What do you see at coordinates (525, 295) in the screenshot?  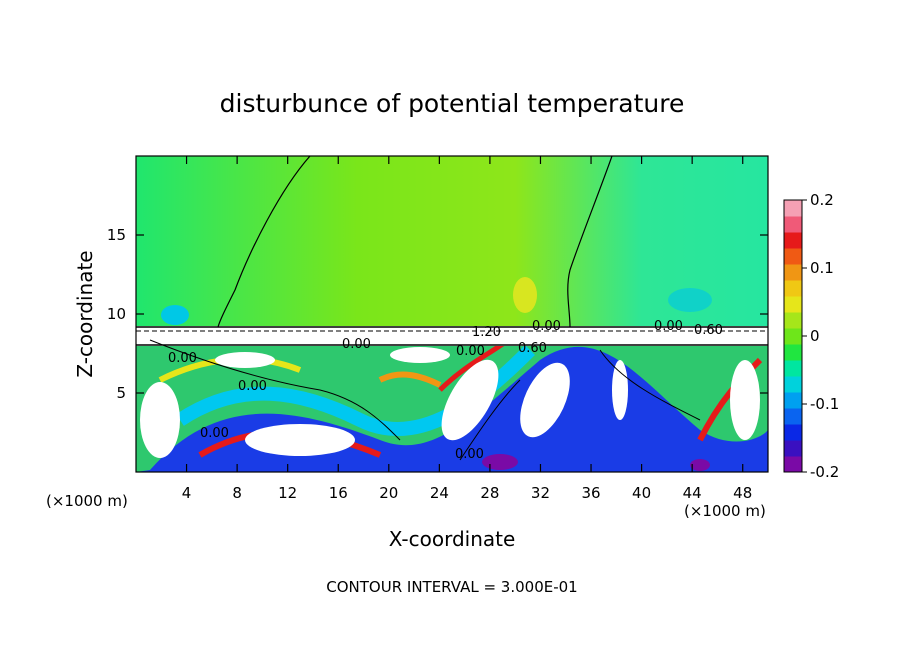 I see `warm-patch` at bounding box center [525, 295].